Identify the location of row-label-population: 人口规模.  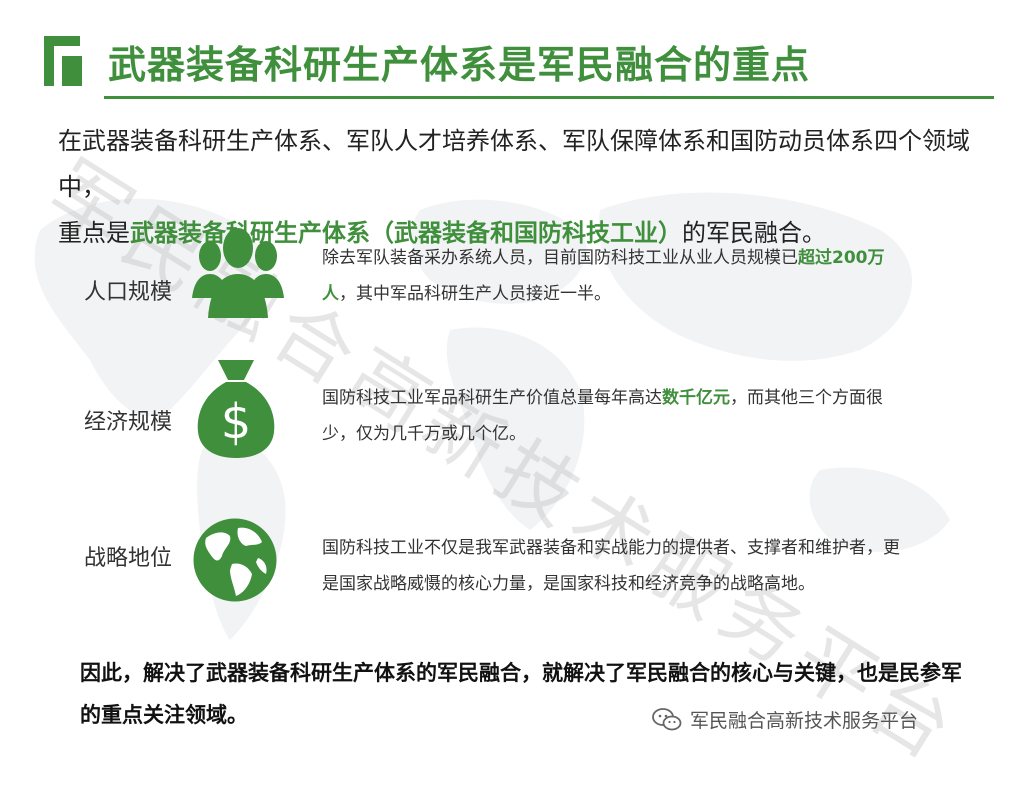
(128, 292).